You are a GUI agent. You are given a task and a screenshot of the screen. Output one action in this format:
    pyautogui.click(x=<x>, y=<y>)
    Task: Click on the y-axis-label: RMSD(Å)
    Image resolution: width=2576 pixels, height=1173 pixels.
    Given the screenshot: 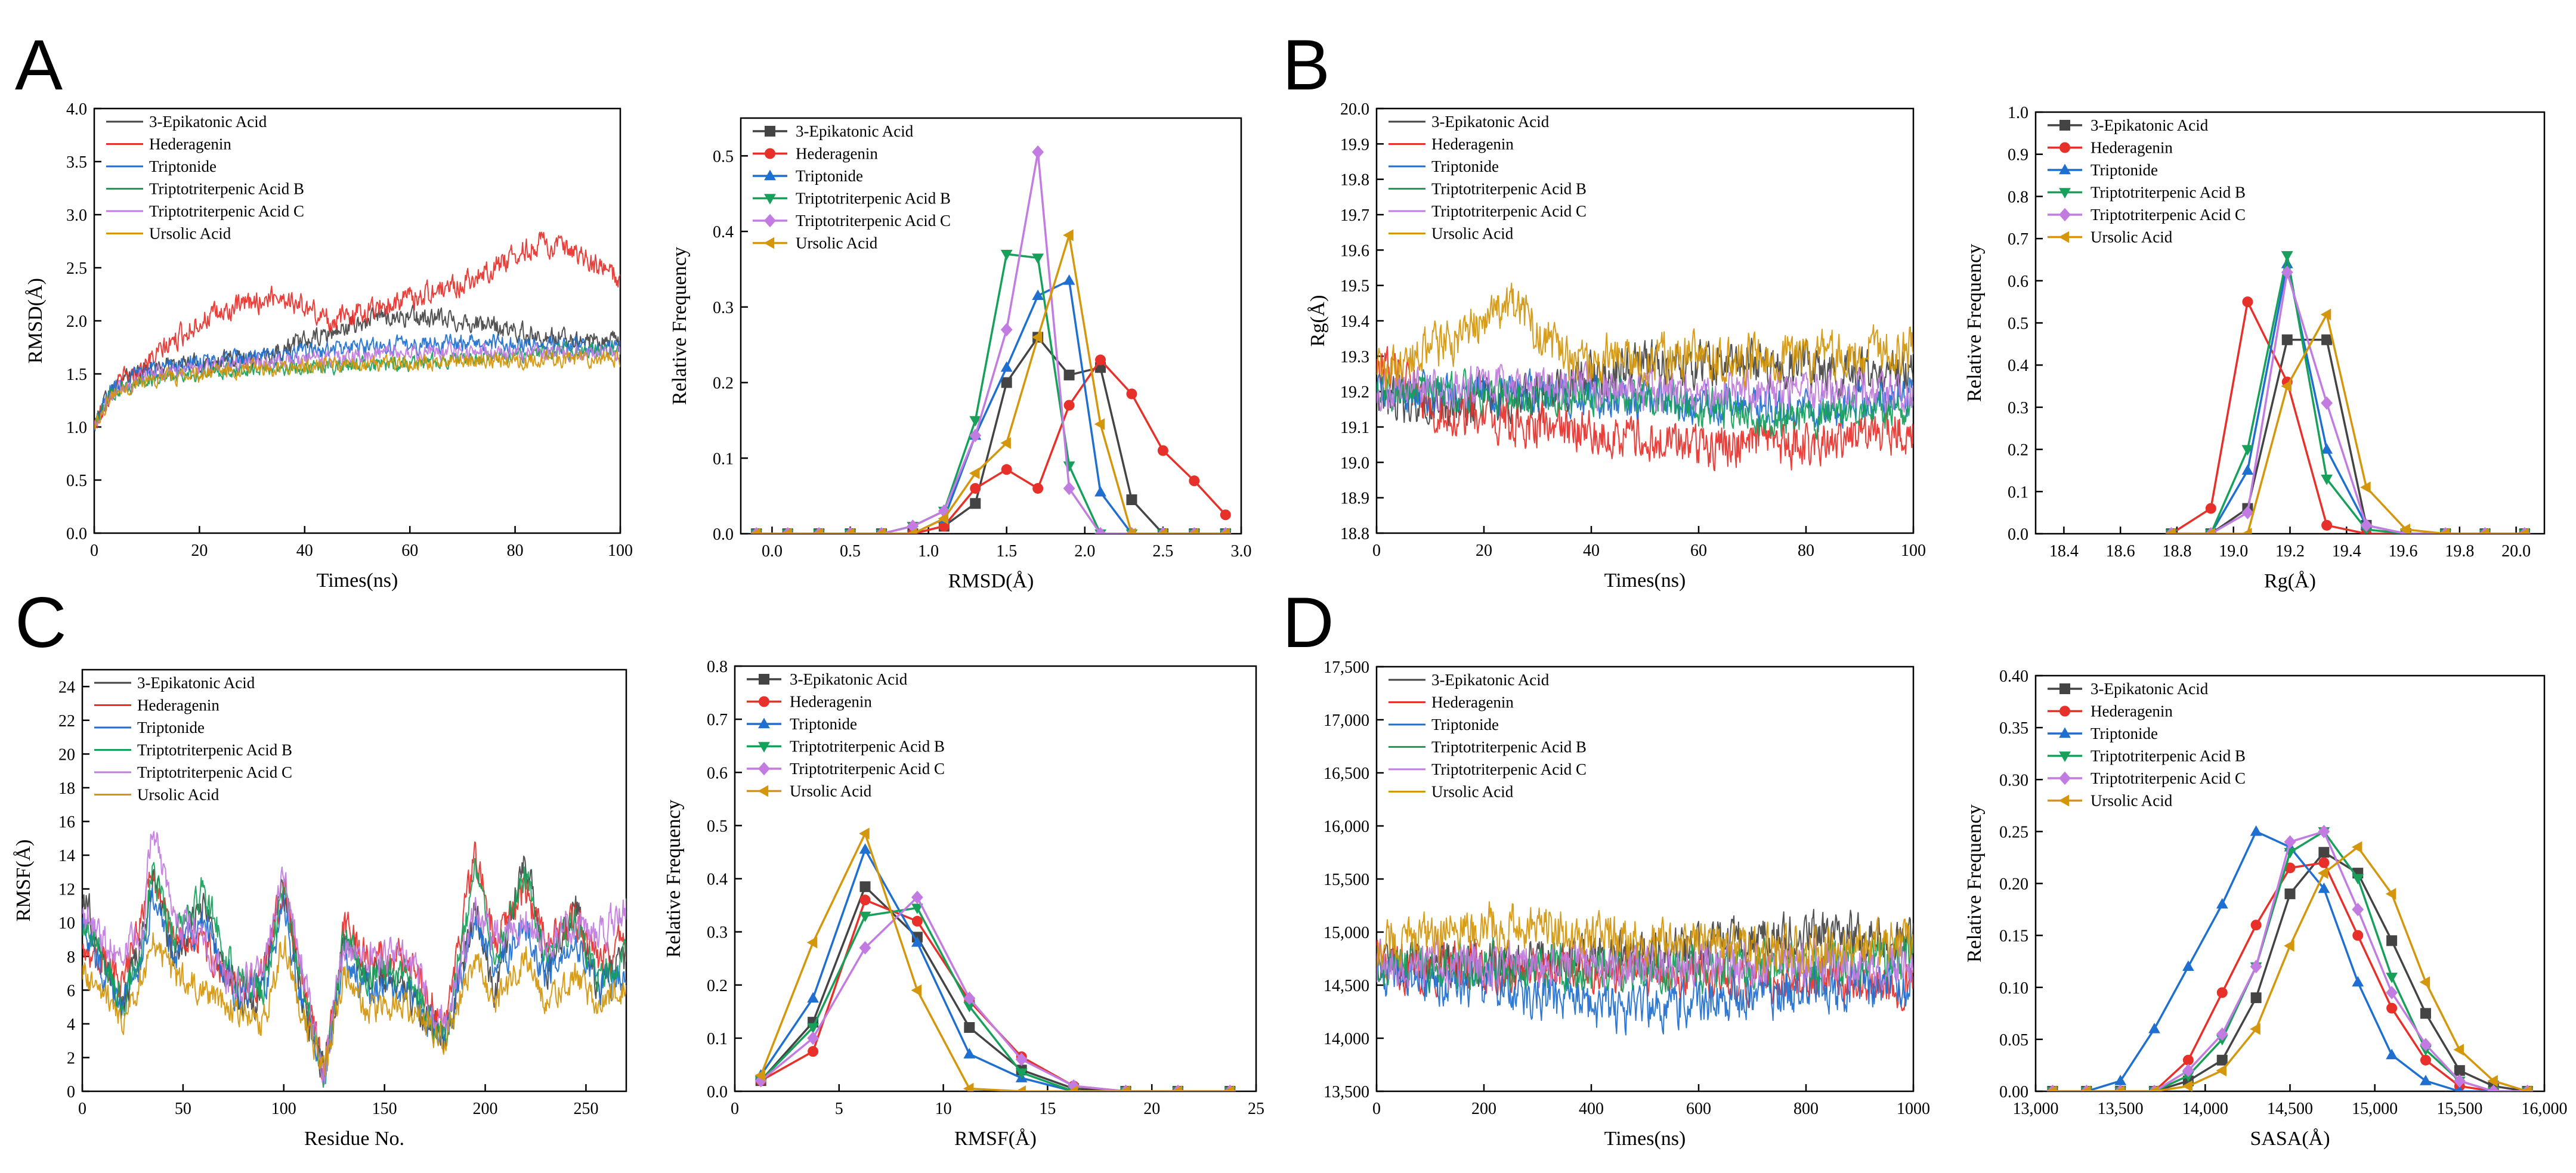 What is the action you would take?
    pyautogui.click(x=35, y=321)
    